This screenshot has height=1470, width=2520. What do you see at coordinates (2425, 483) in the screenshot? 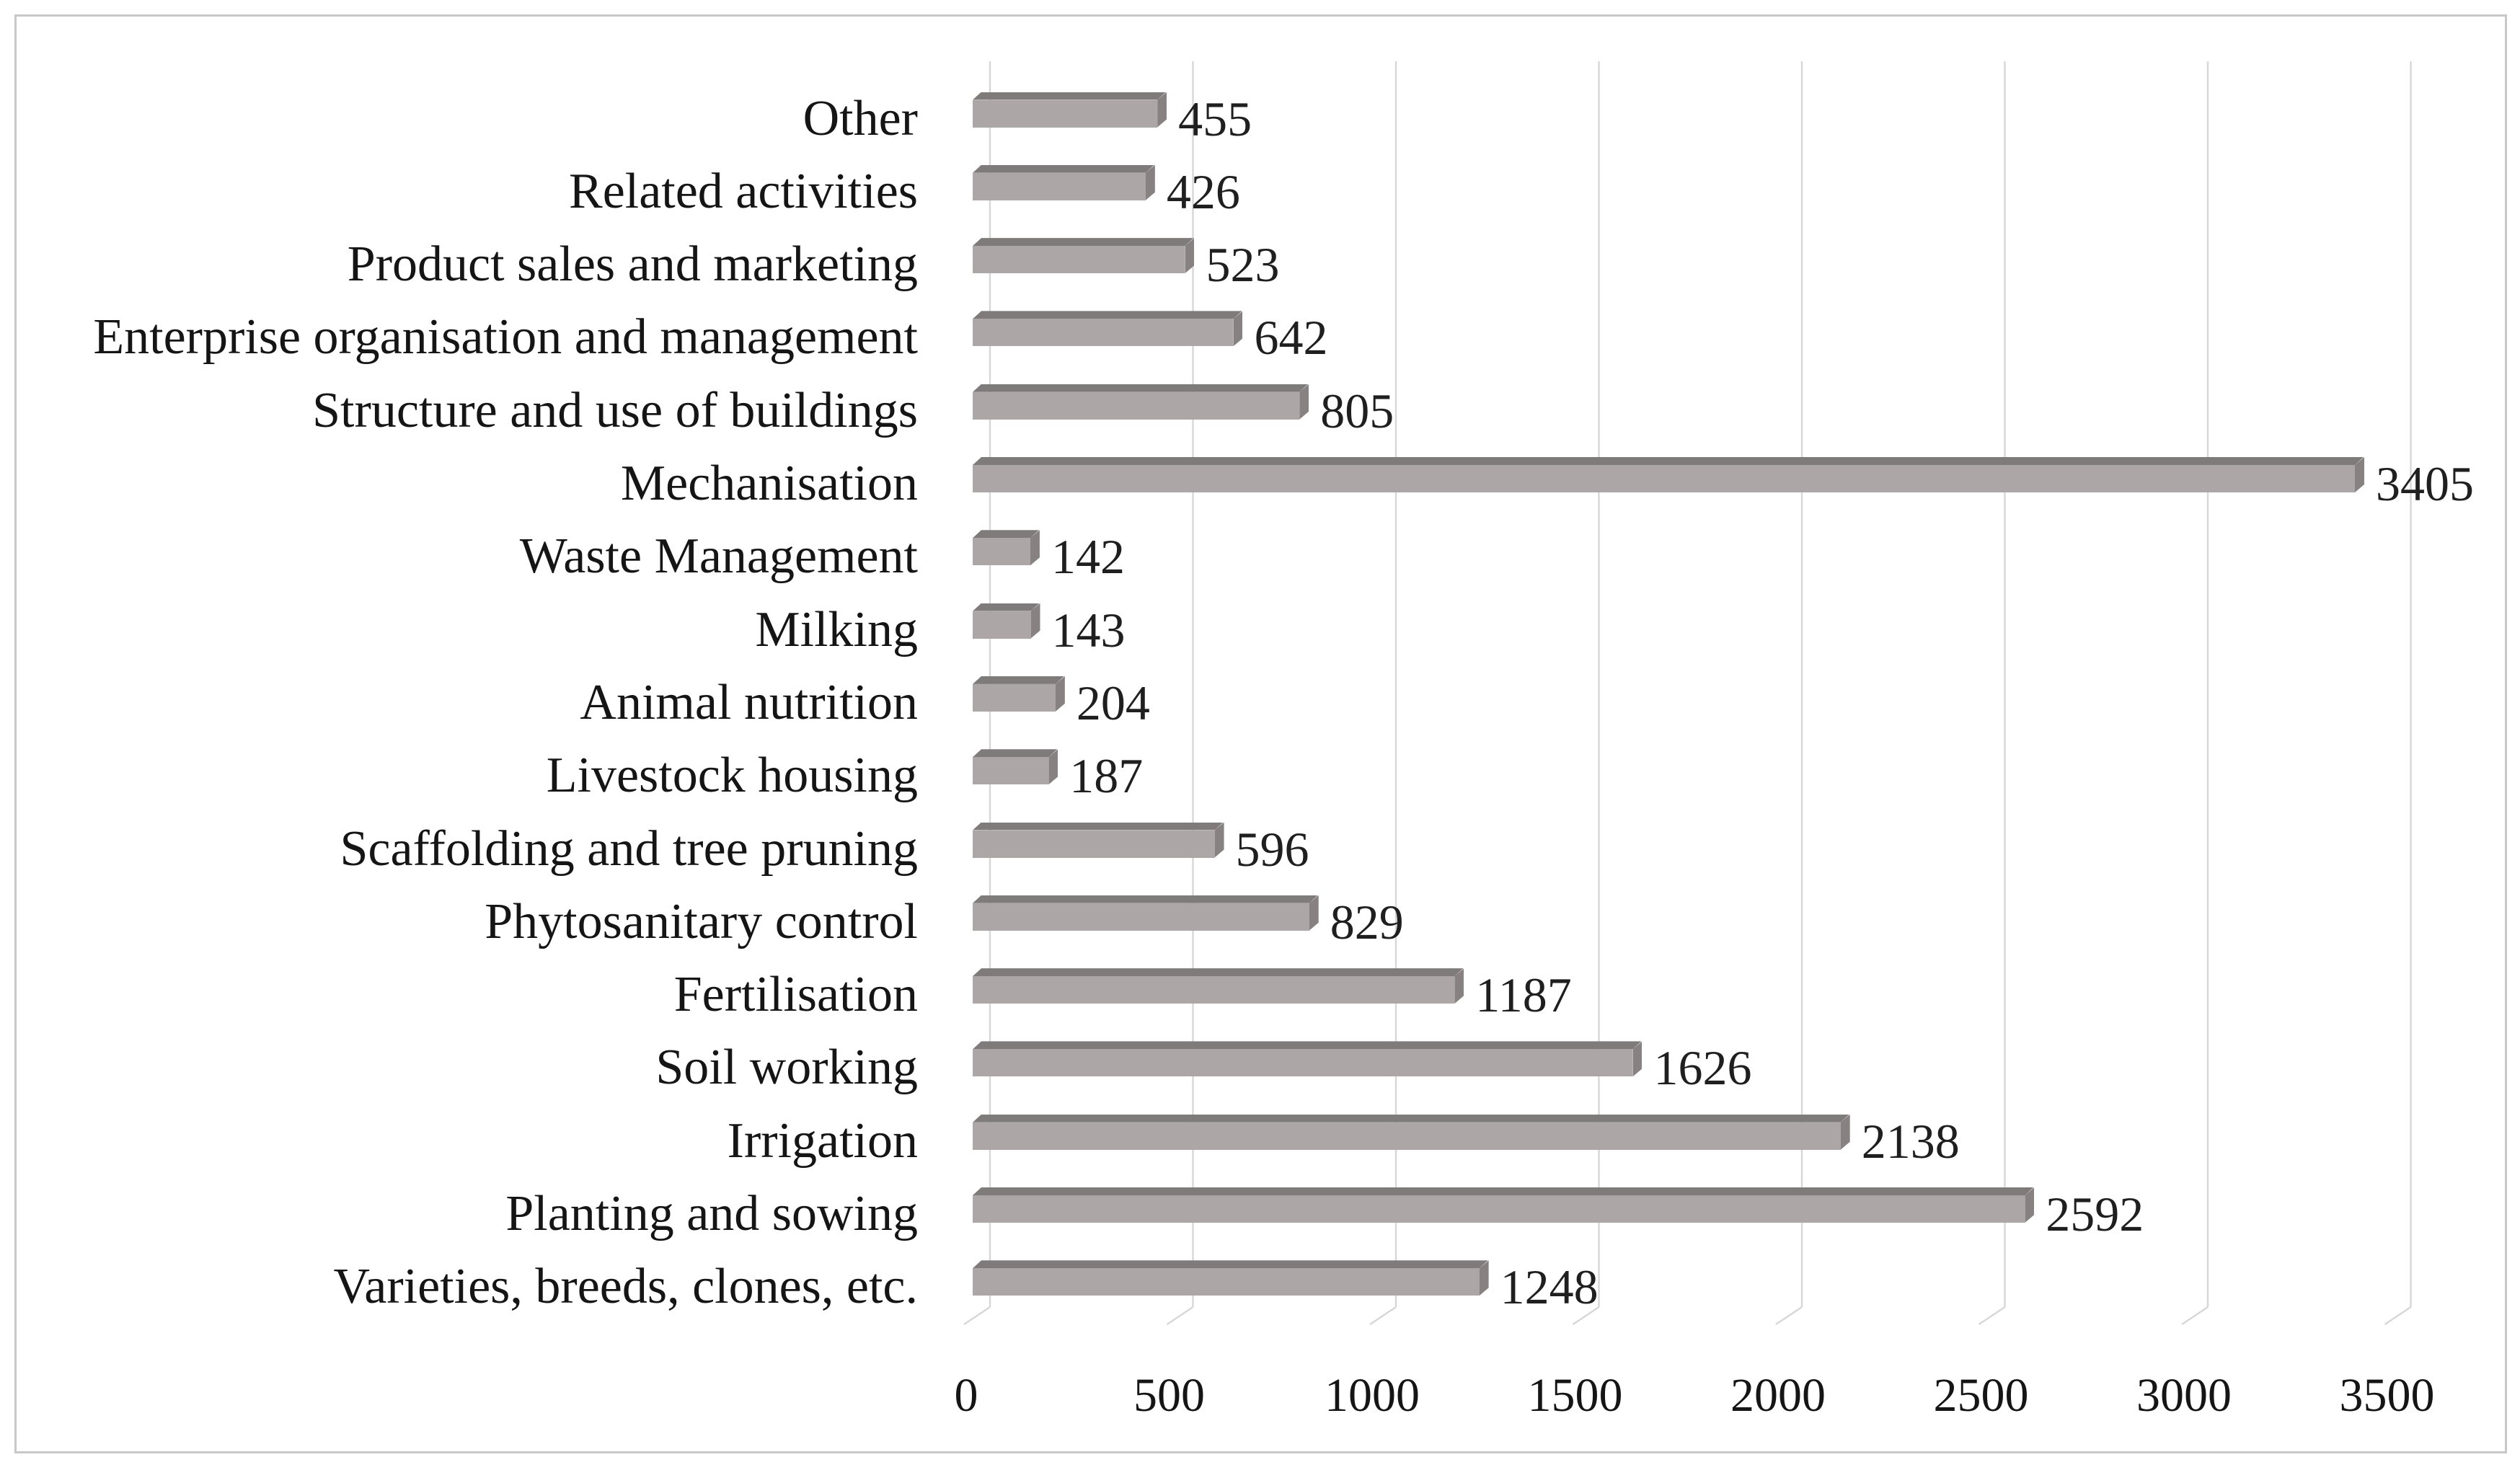
I see `value-label: 3405` at bounding box center [2425, 483].